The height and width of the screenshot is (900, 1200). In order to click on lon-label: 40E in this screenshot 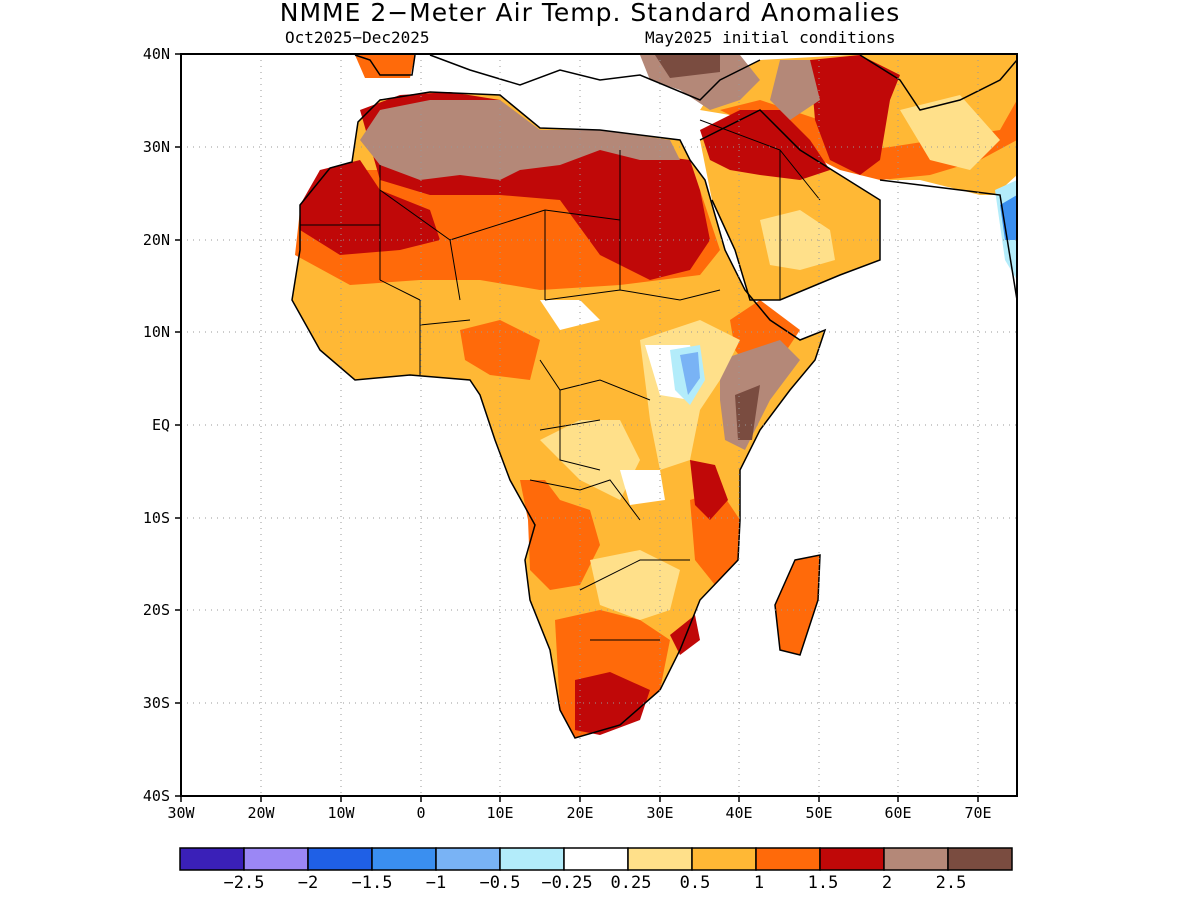, I will do `click(739, 813)`.